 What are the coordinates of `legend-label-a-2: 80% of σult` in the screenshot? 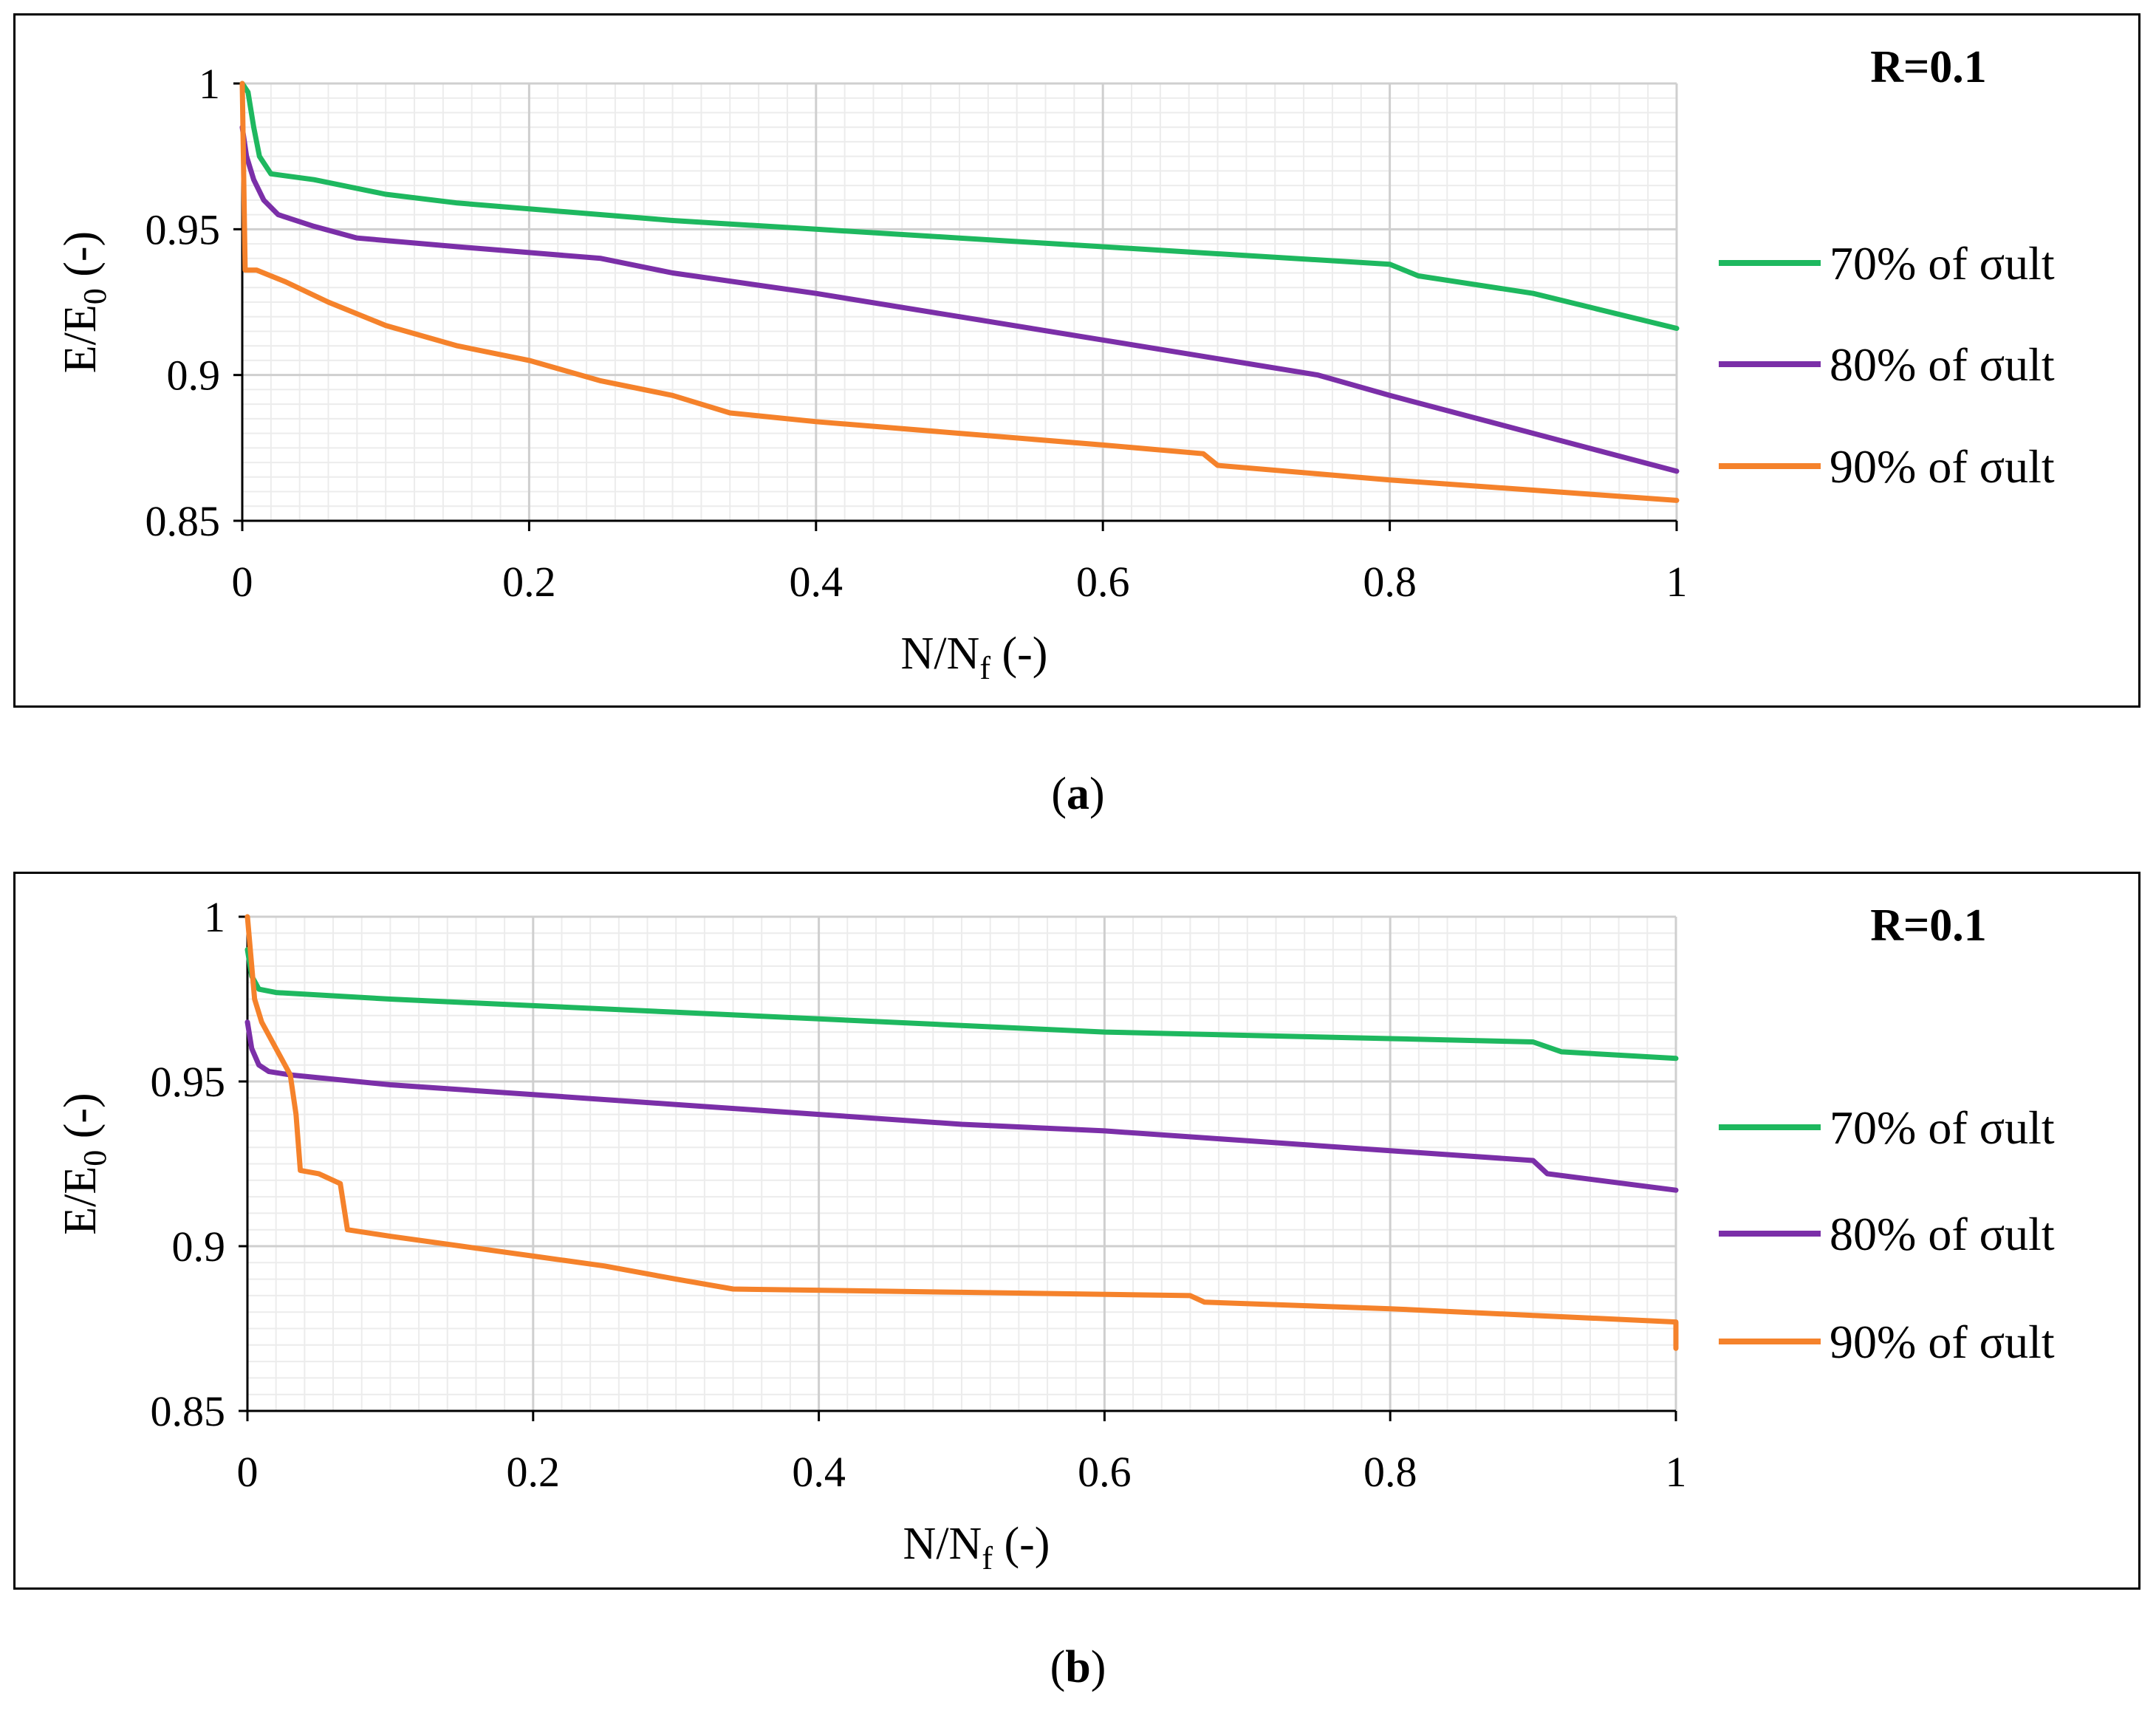 It's located at (1942, 364).